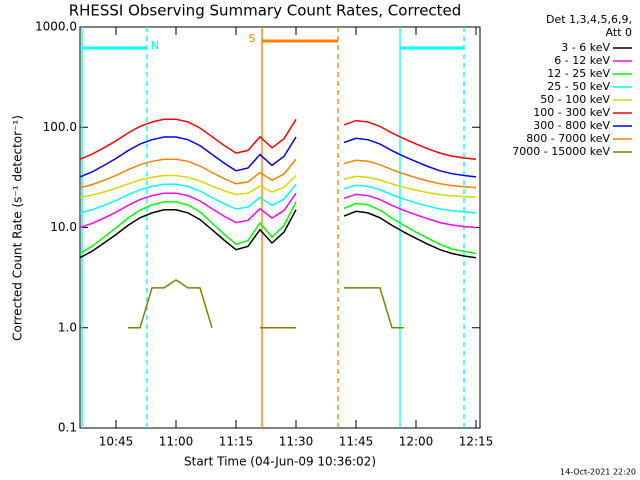 Image resolution: width=640 pixels, height=480 pixels. Describe the element at coordinates (252, 38) in the screenshot. I see `region-label: S` at that location.